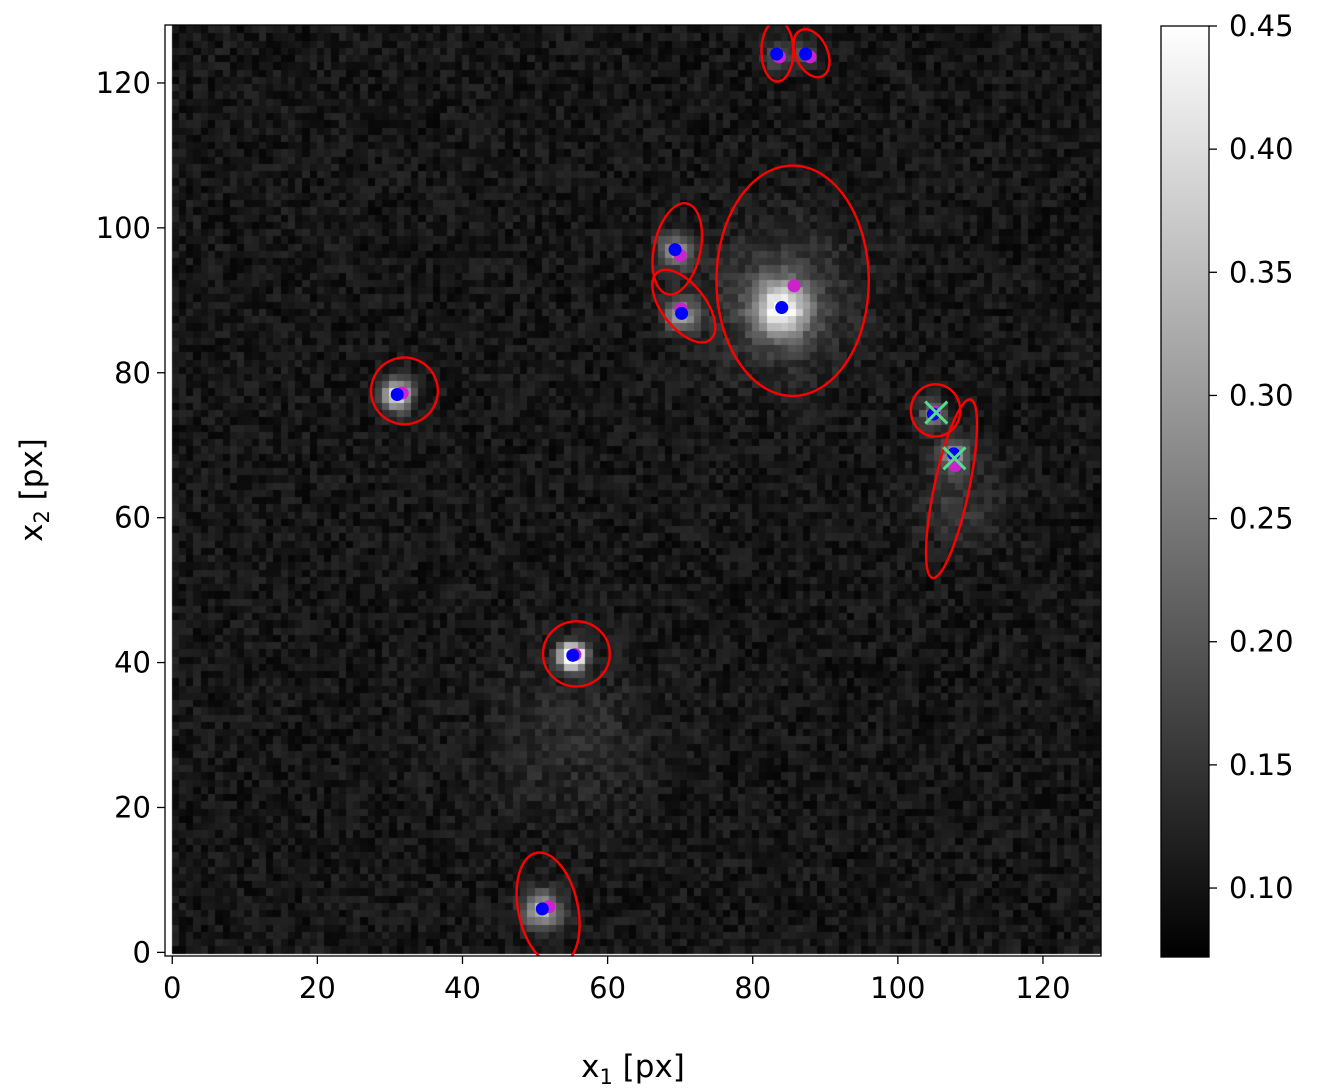 The height and width of the screenshot is (1092, 1321). What do you see at coordinates (123, 83) in the screenshot?
I see `y-tick-label: 120` at bounding box center [123, 83].